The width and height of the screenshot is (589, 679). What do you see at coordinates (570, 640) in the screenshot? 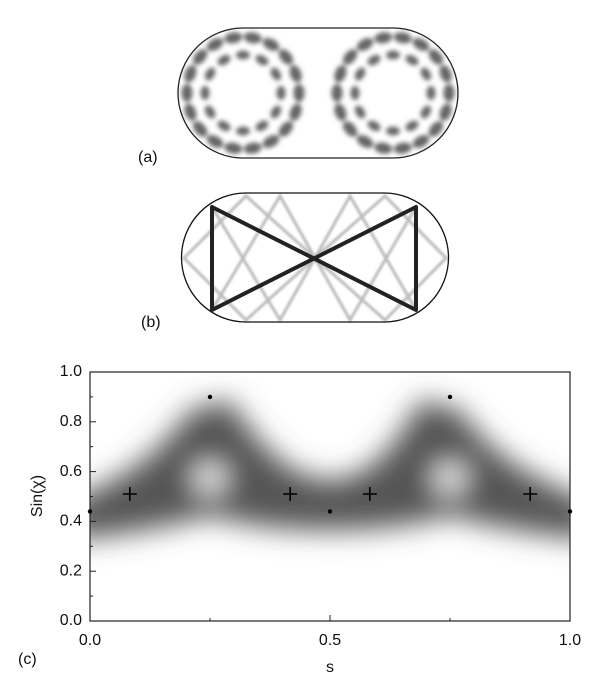
I see `x-tick-label: 1.0` at bounding box center [570, 640].